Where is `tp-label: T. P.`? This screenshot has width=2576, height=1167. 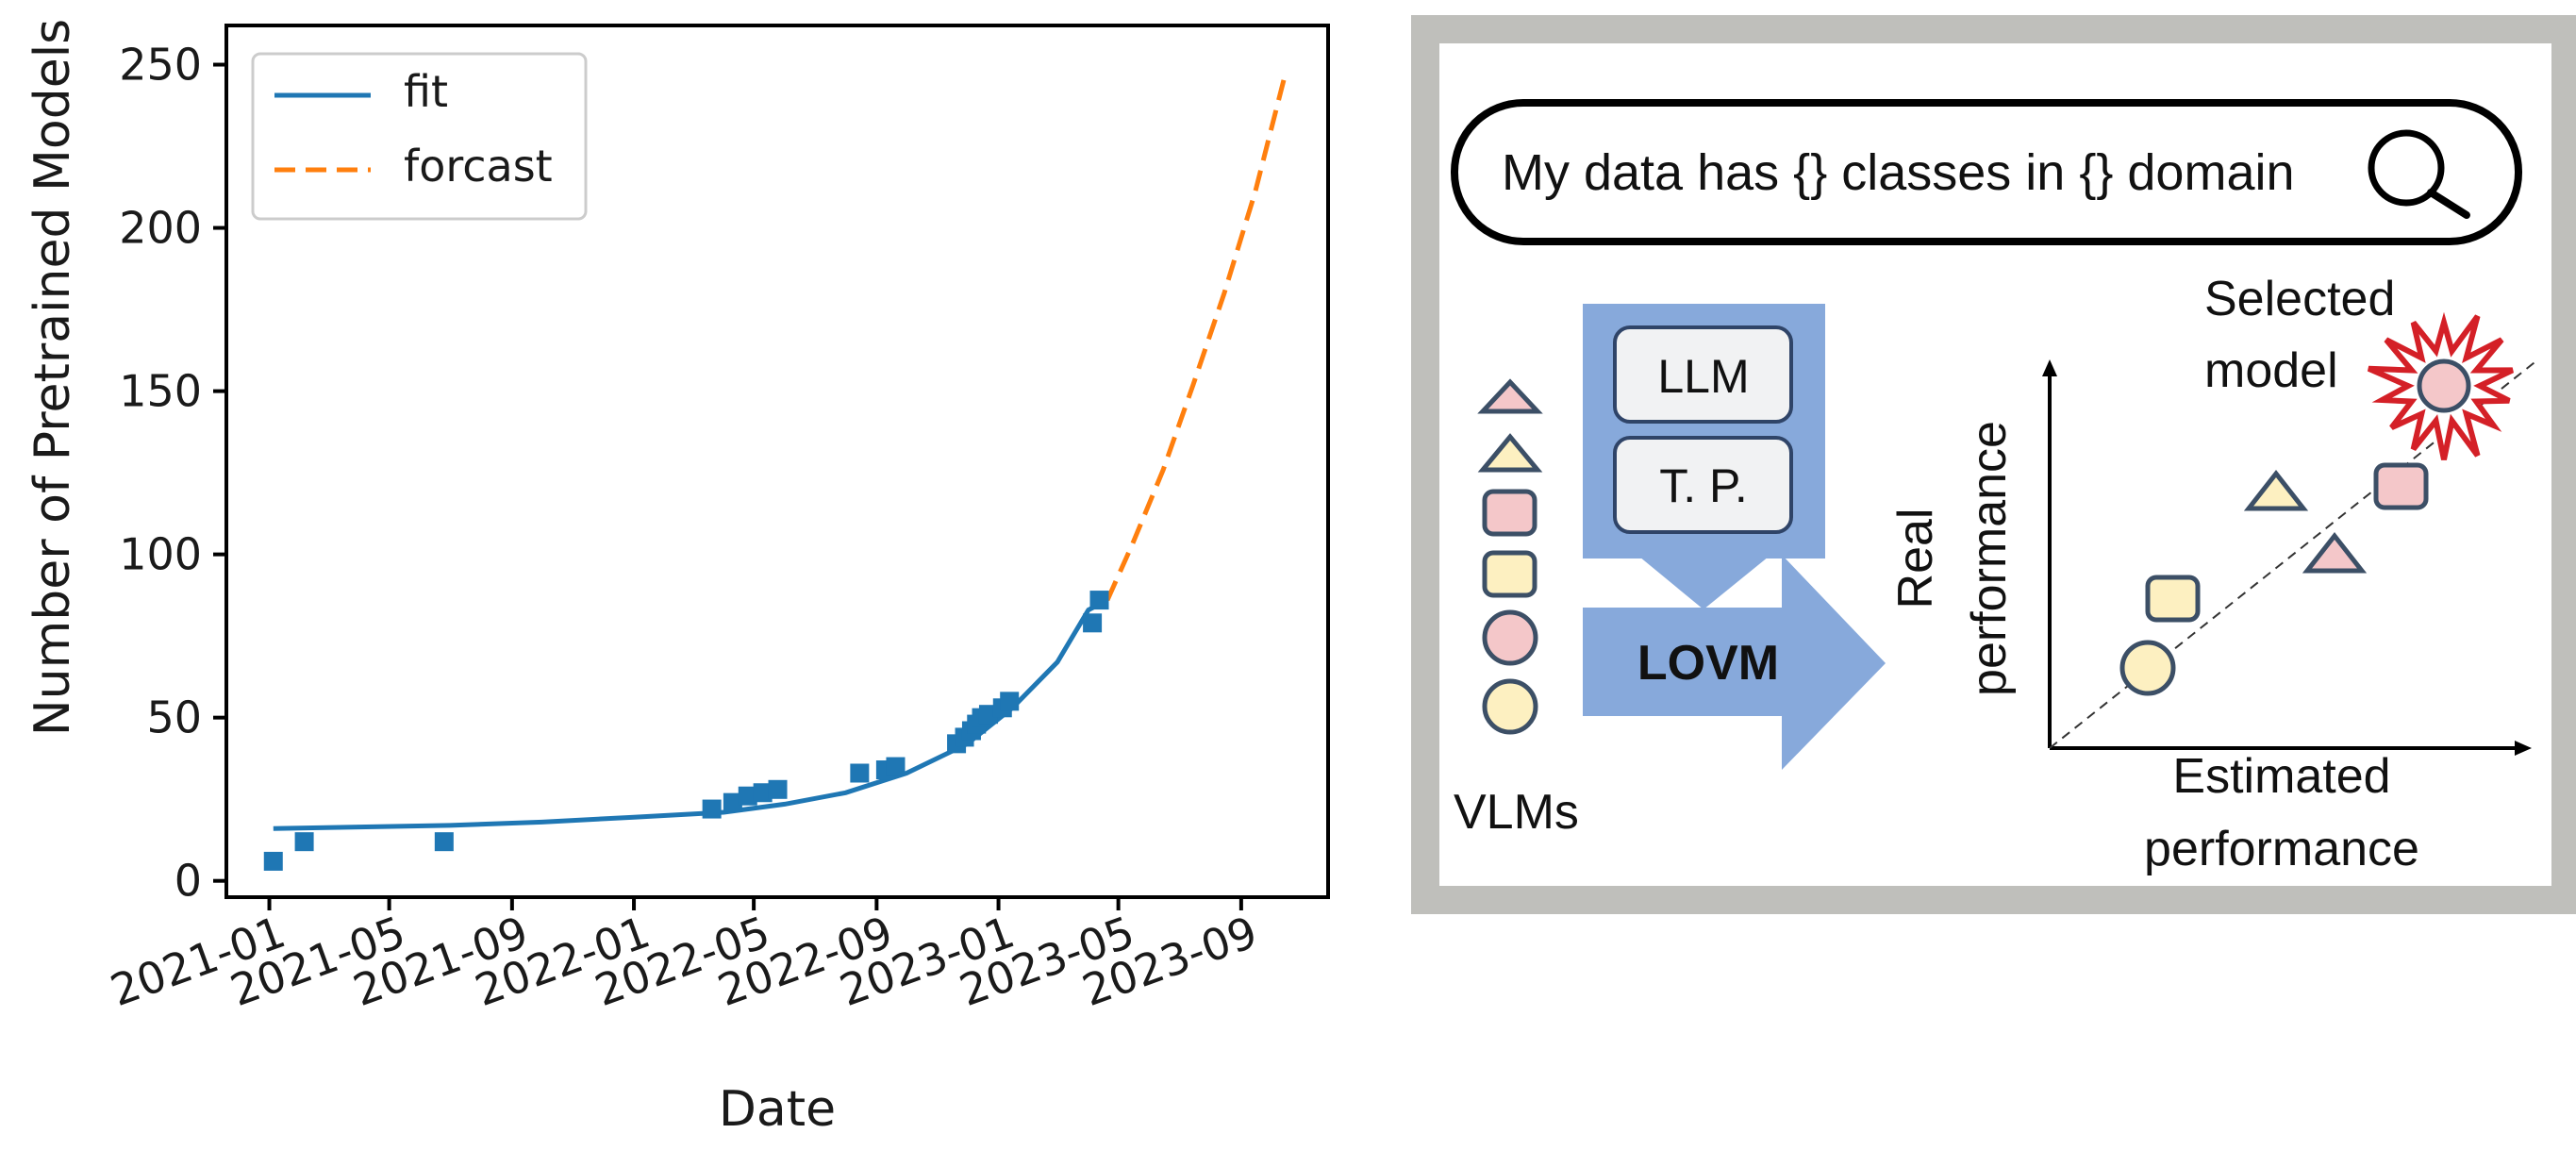
tp-label: T. P. is located at coordinates (1704, 486).